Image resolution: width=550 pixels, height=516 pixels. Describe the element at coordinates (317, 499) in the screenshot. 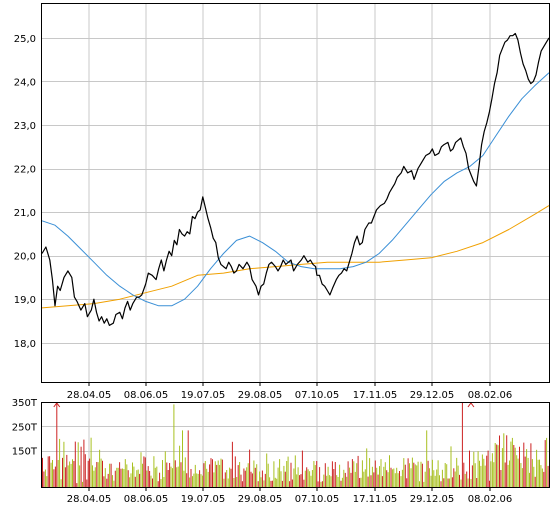

I see `volume-x-tick-label: 07.10.05` at that location.